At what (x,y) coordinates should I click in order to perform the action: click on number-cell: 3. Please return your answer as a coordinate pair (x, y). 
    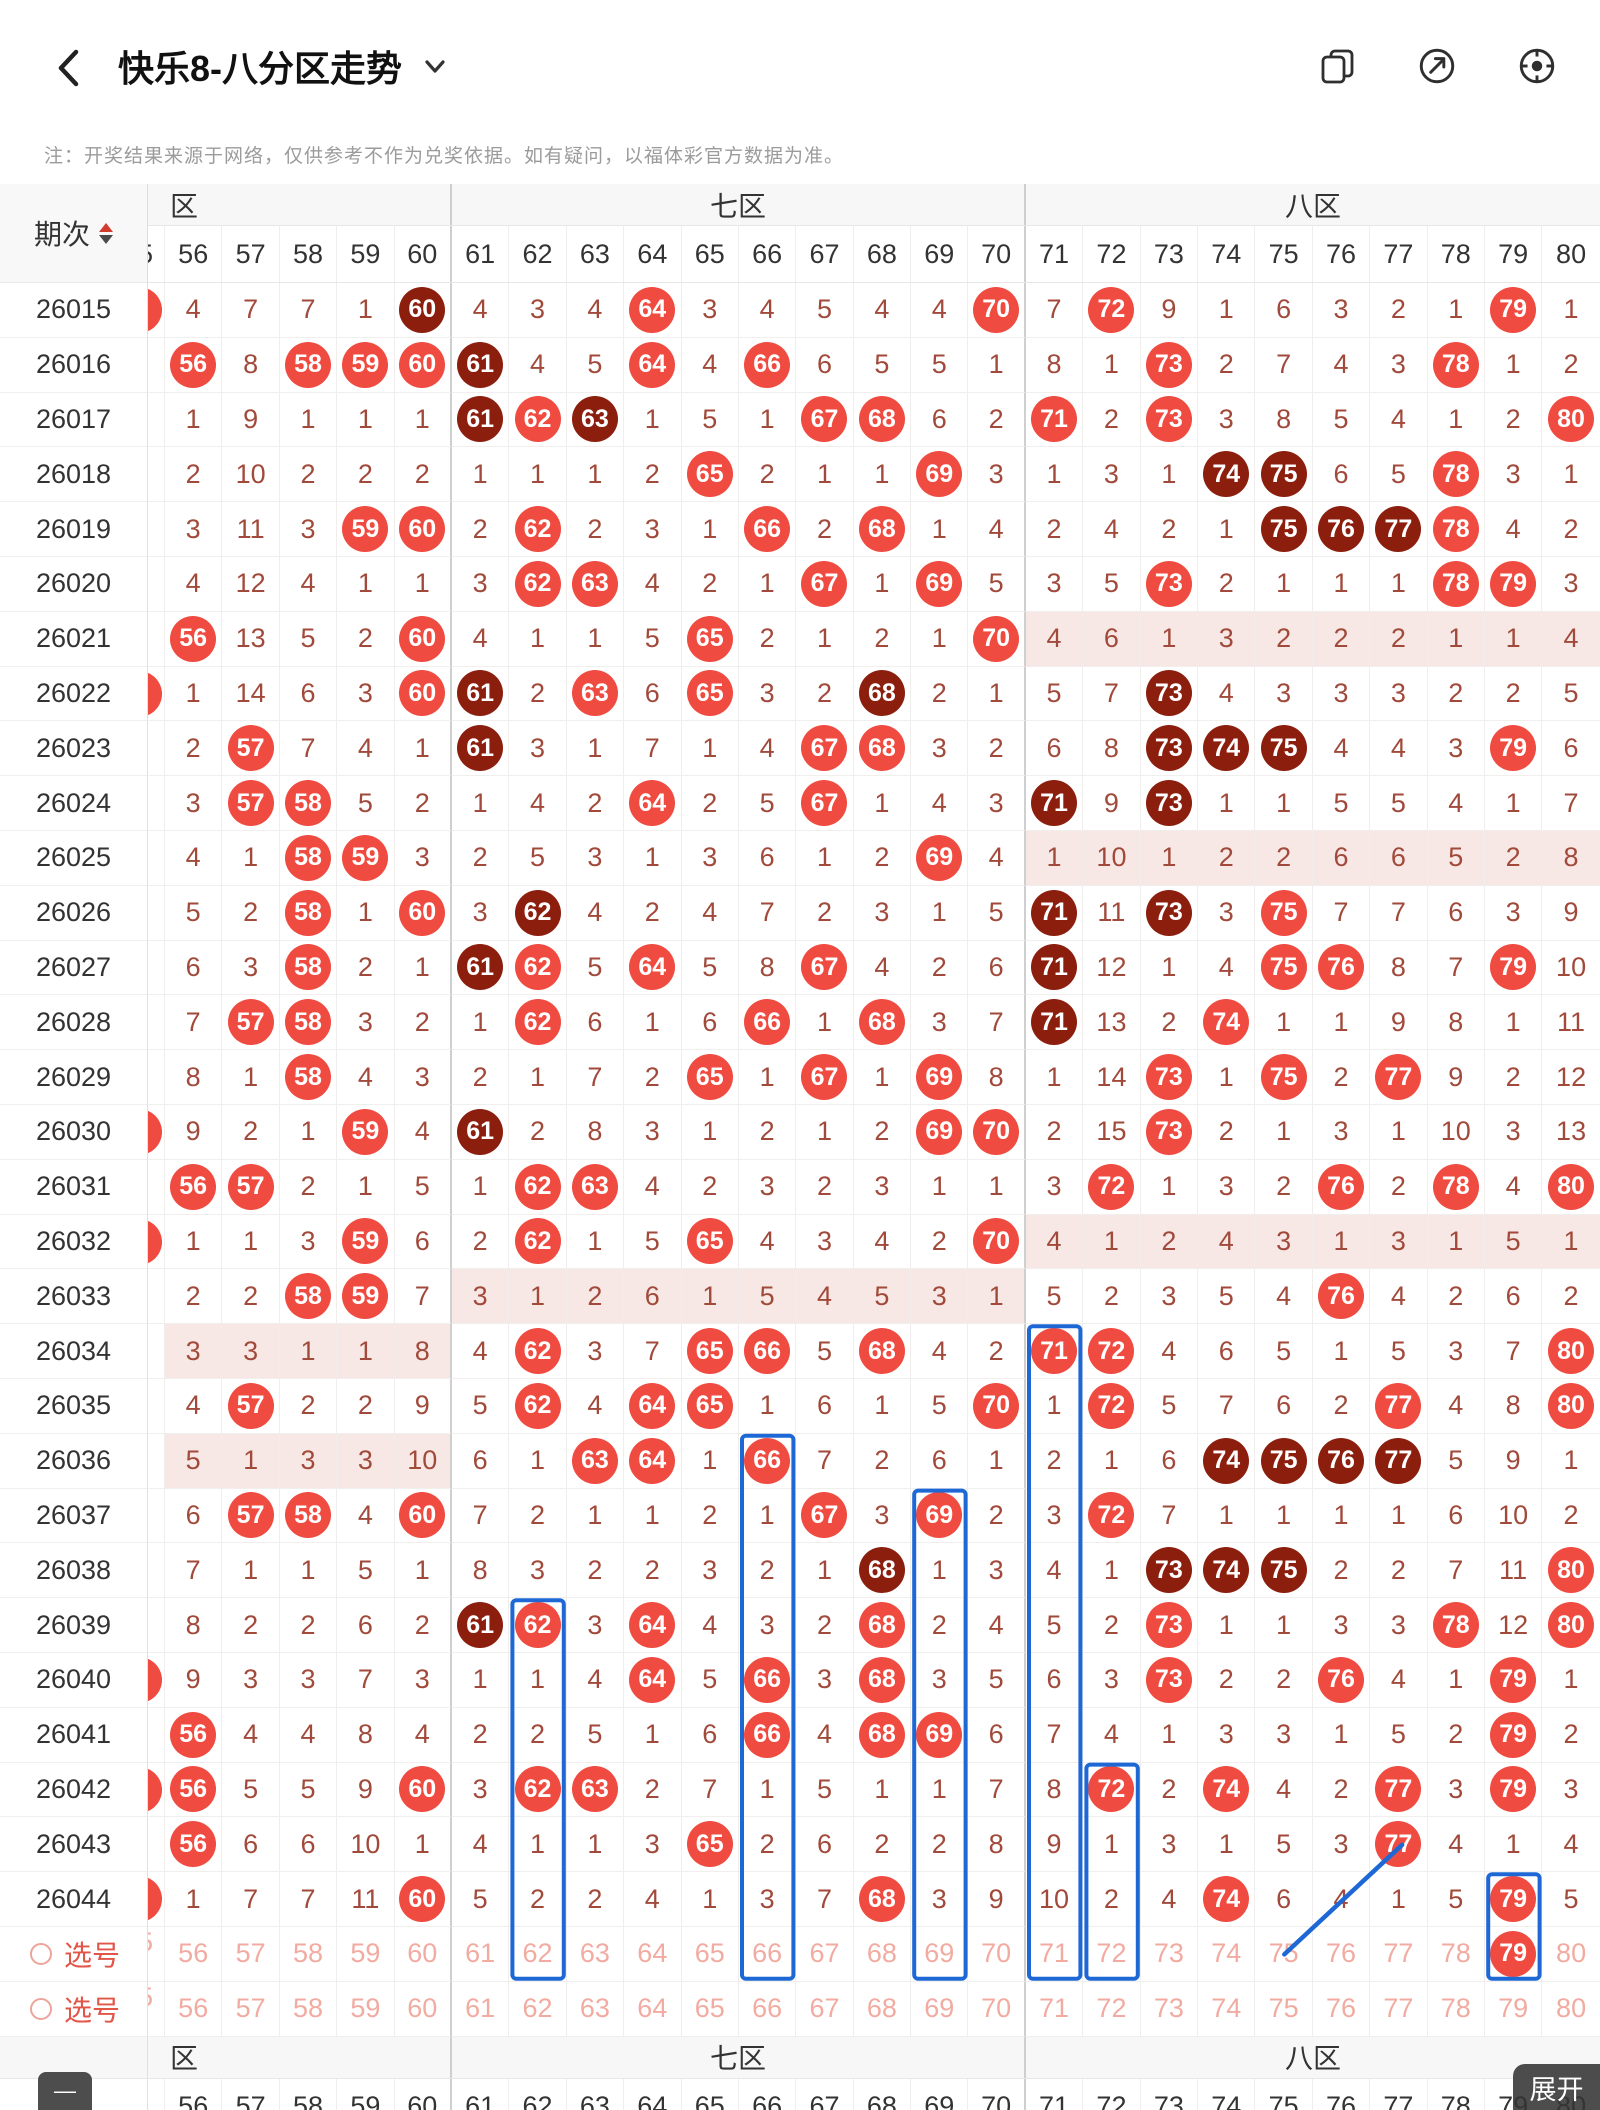
    Looking at the image, I should click on (1054, 584).